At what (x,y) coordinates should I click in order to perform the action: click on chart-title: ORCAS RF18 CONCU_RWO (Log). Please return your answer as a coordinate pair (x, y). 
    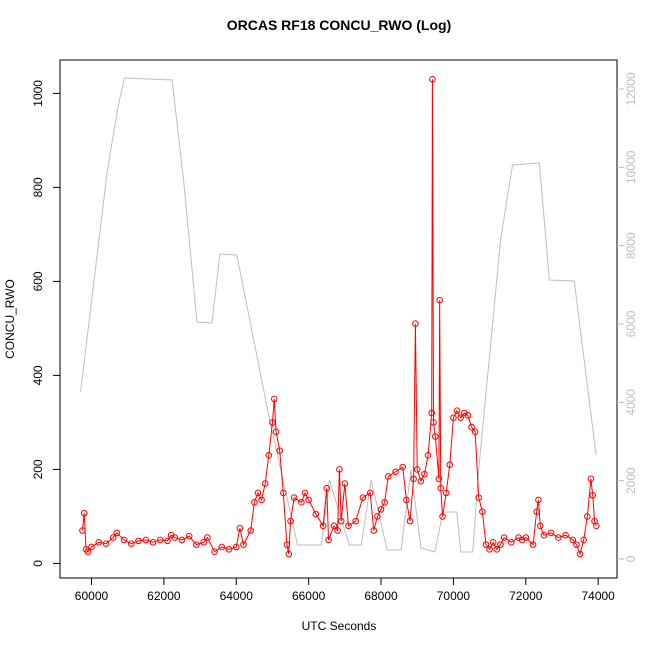
    Looking at the image, I should click on (339, 25).